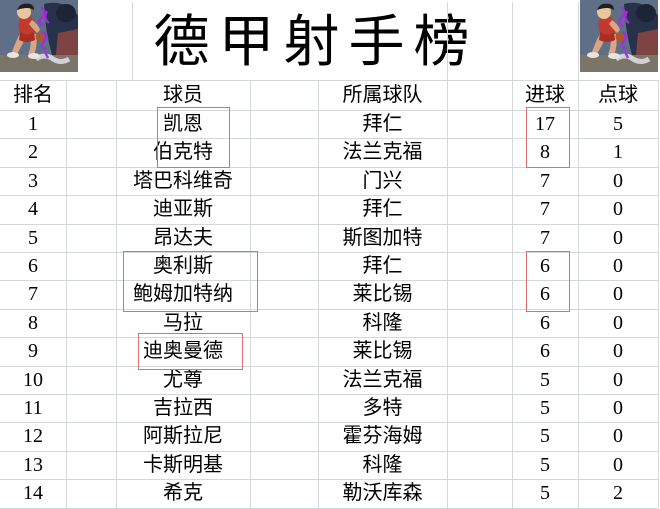  Describe the element at coordinates (33, 180) in the screenshot. I see `cell-rank: 3` at that location.